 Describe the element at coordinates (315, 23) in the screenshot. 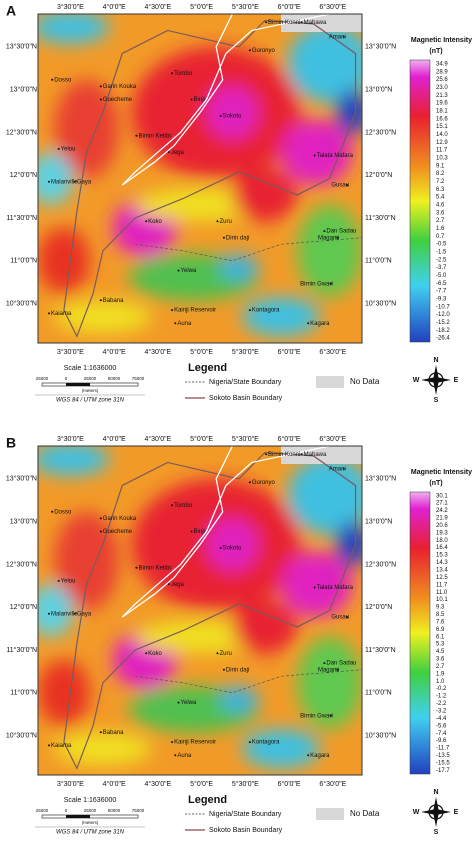

I see `place-name: Mahawa` at that location.